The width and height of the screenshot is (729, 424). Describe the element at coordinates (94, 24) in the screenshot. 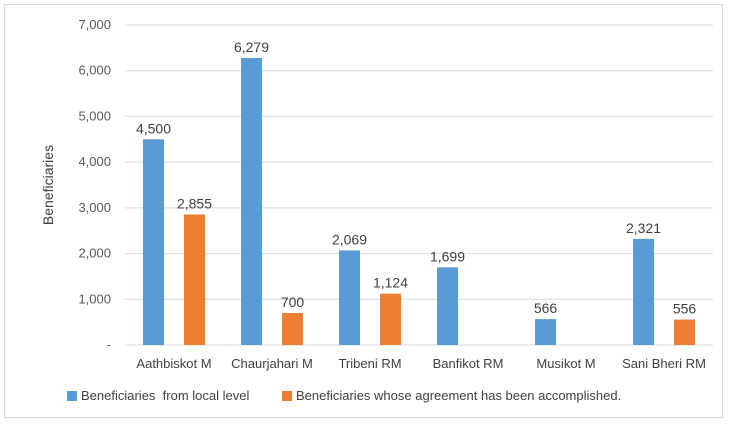

I see `y-tick-label: 7,000` at that location.